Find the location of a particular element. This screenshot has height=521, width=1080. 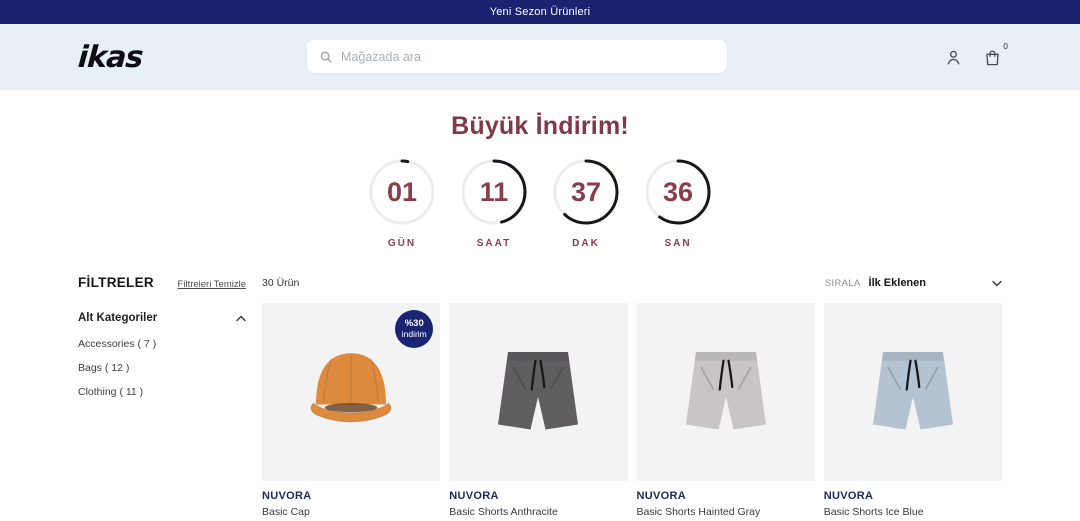

cart-button: 0 is located at coordinates (995, 54).